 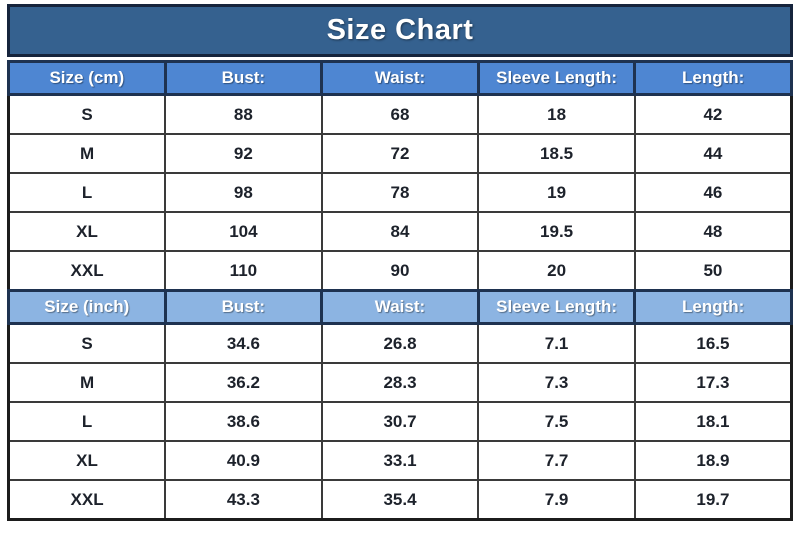 I want to click on measurement-cell: 44, so click(x=713, y=153).